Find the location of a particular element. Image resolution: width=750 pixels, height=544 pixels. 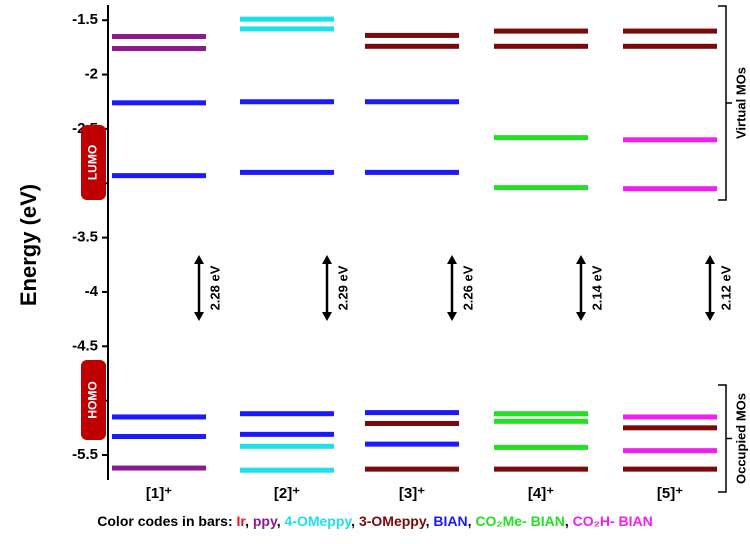

legend-entry: ppy is located at coordinates (265, 521).